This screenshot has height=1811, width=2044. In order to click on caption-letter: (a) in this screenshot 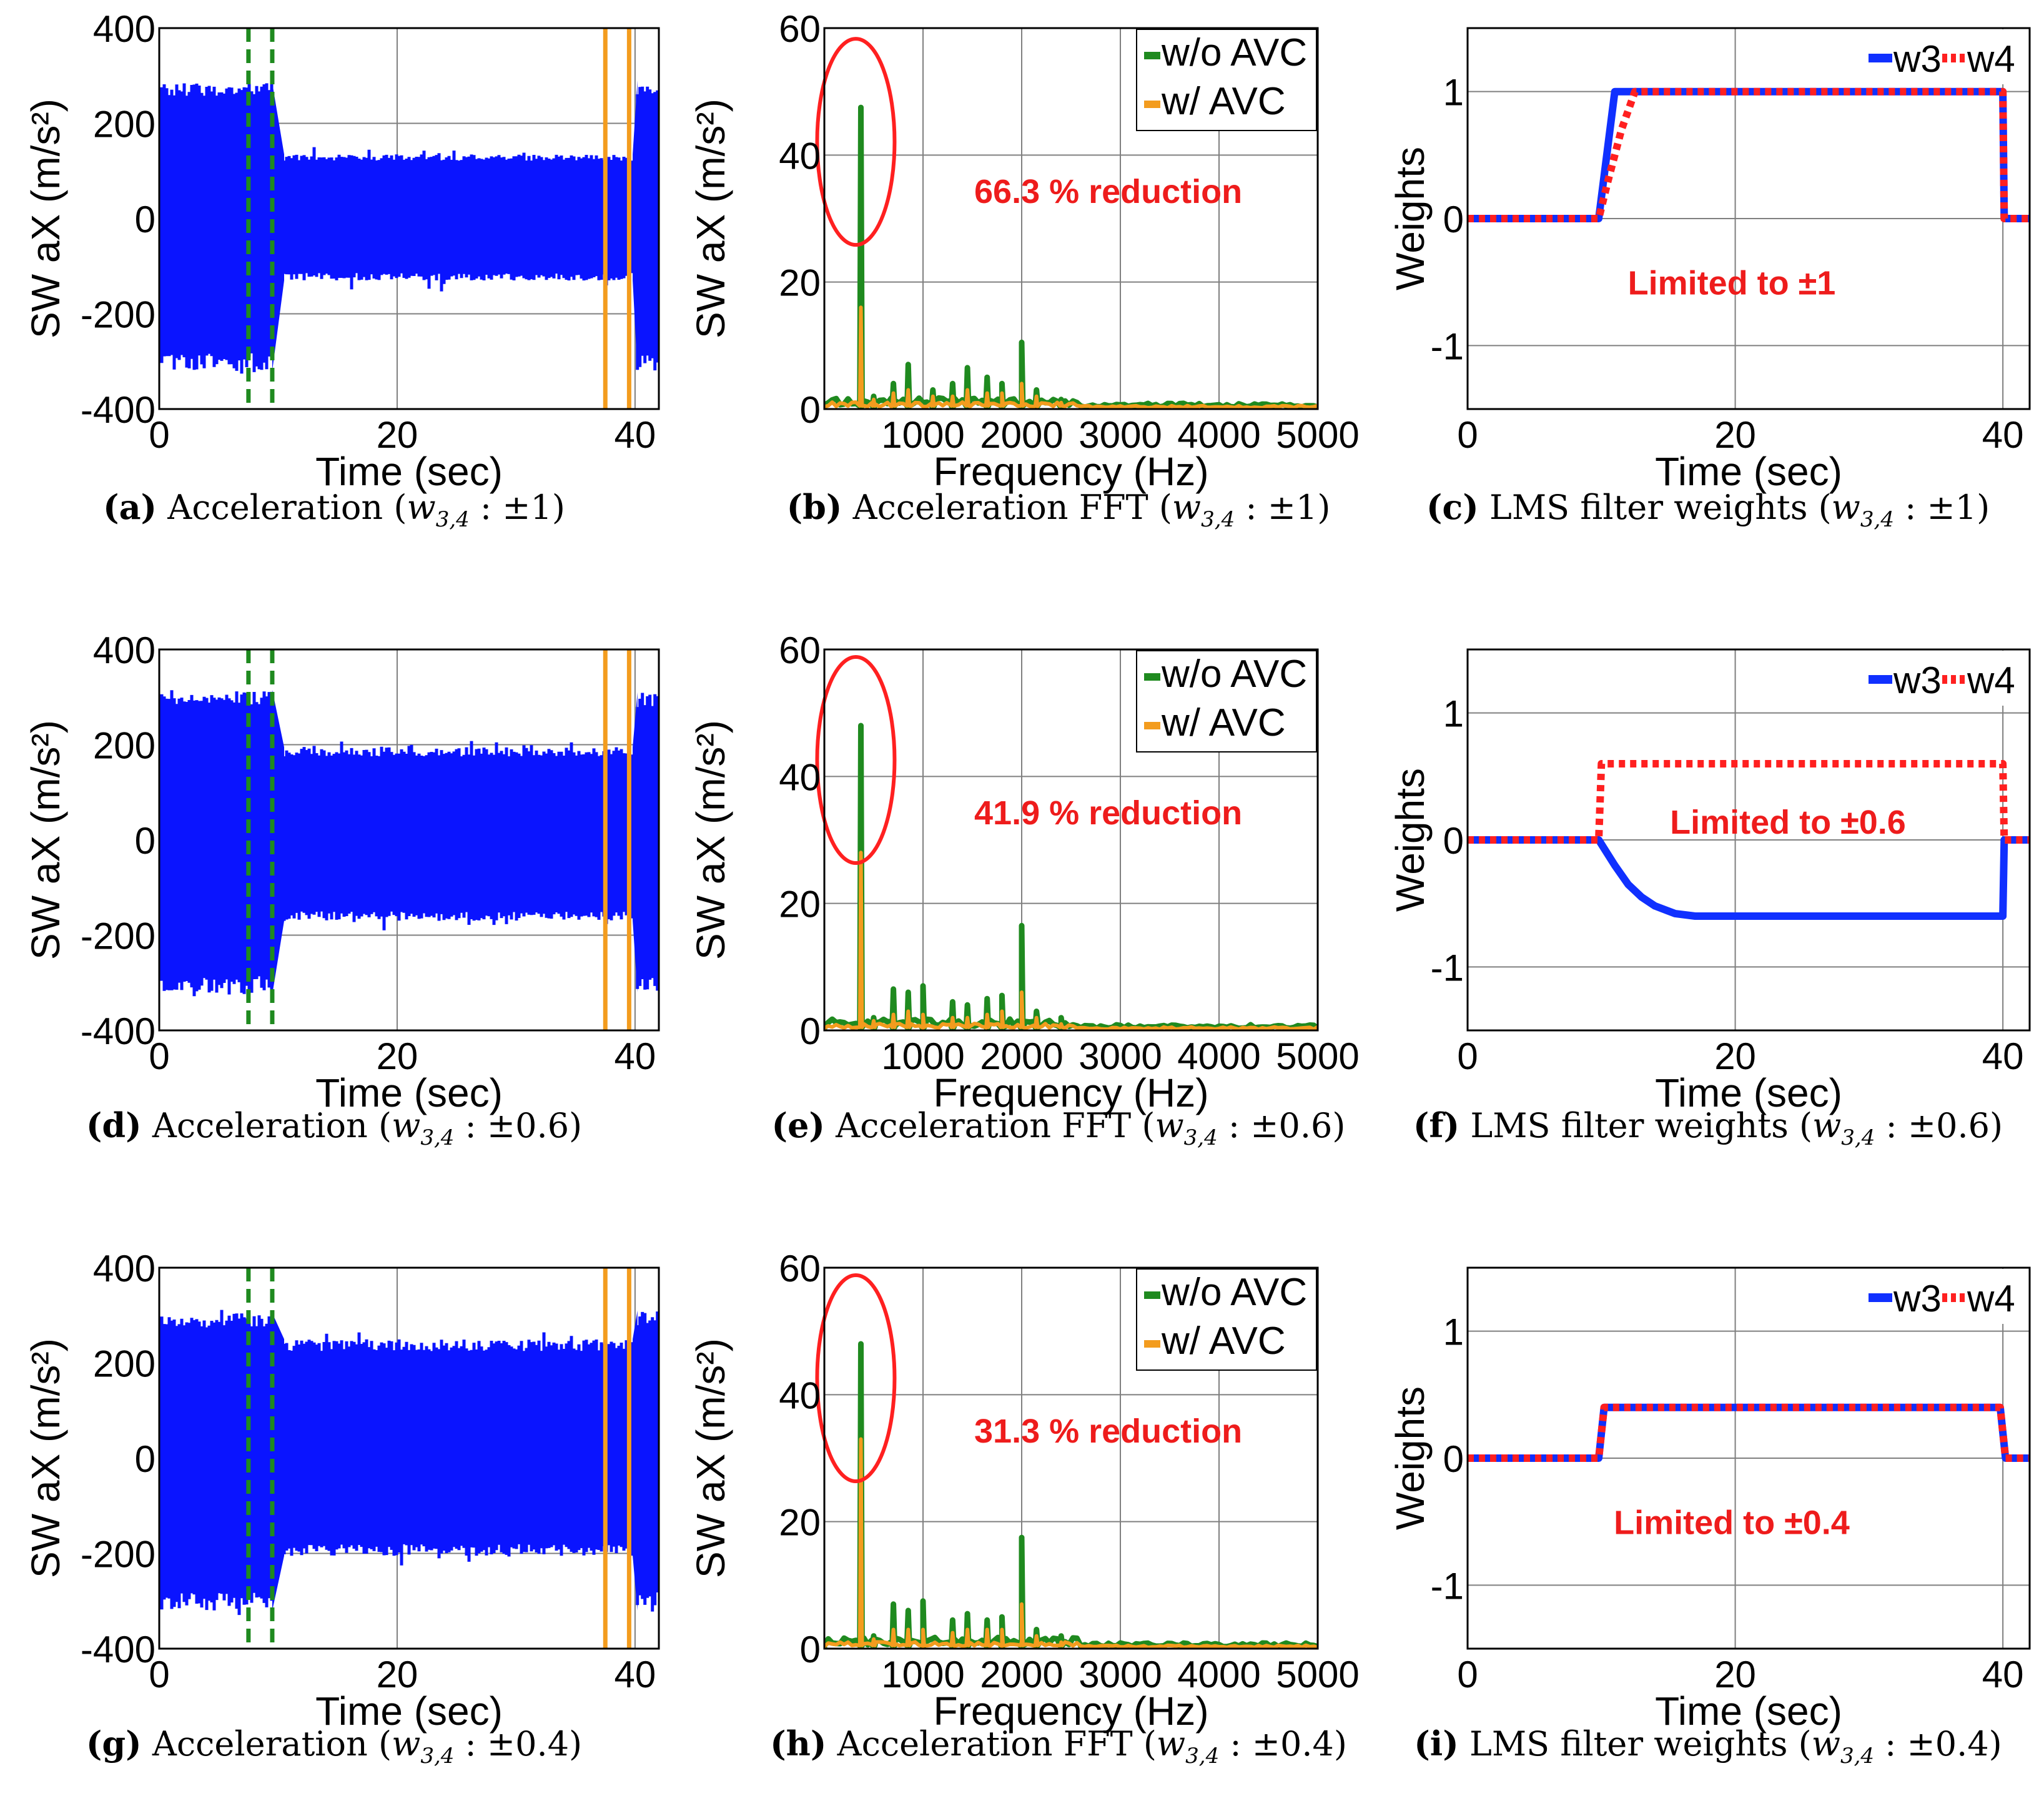, I will do `click(130, 507)`.